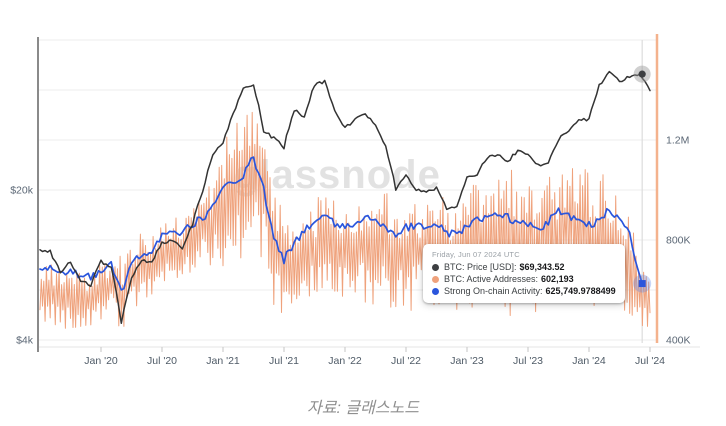 The height and width of the screenshot is (426, 726). What do you see at coordinates (528, 361) in the screenshot?
I see `x-tick-label: Jul '23` at bounding box center [528, 361].